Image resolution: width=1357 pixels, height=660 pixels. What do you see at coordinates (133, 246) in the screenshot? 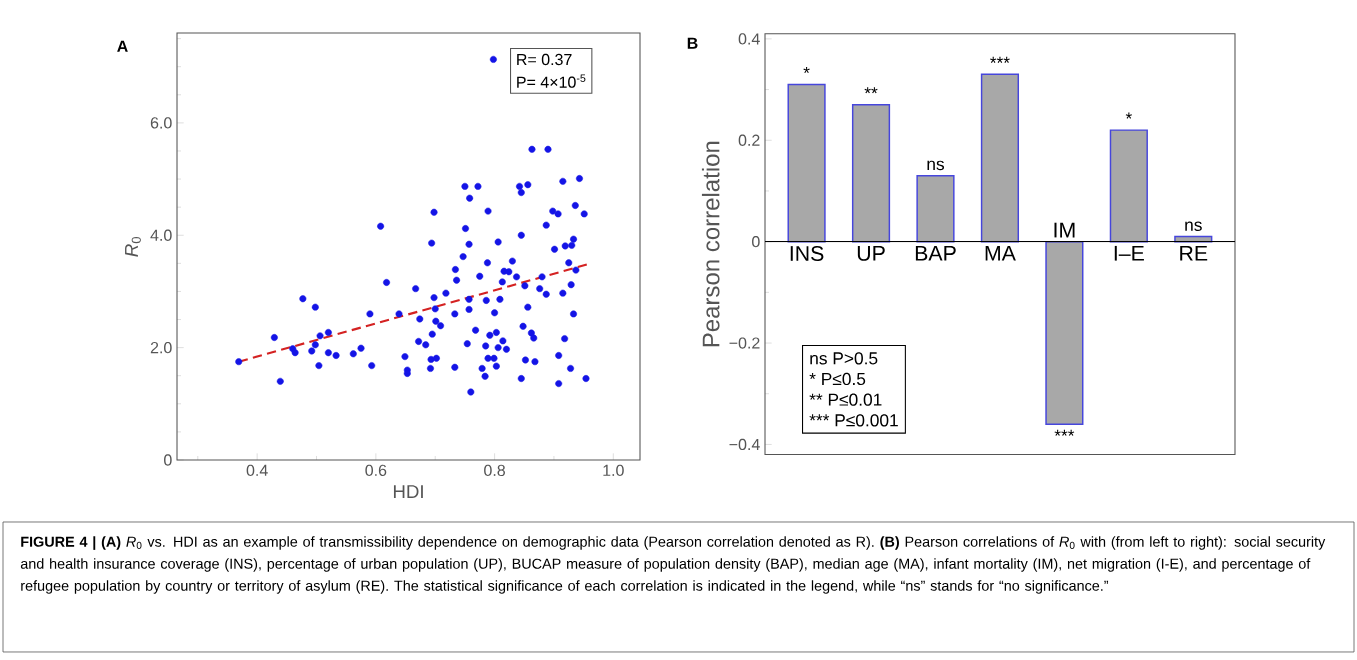
I see `y-axis-title: R$_{0}$` at bounding box center [133, 246].